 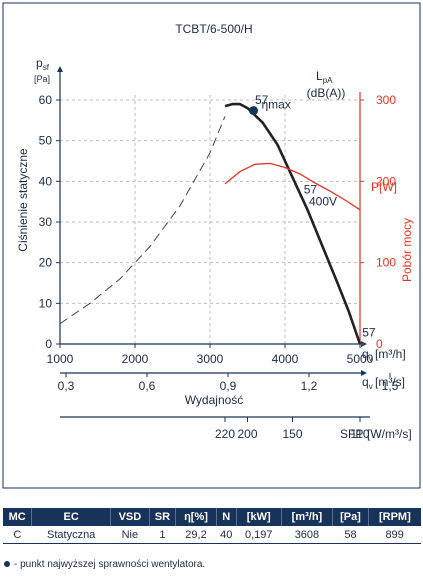 What do you see at coordinates (196, 535) in the screenshot?
I see `specs-cell: 29,2` at bounding box center [196, 535].